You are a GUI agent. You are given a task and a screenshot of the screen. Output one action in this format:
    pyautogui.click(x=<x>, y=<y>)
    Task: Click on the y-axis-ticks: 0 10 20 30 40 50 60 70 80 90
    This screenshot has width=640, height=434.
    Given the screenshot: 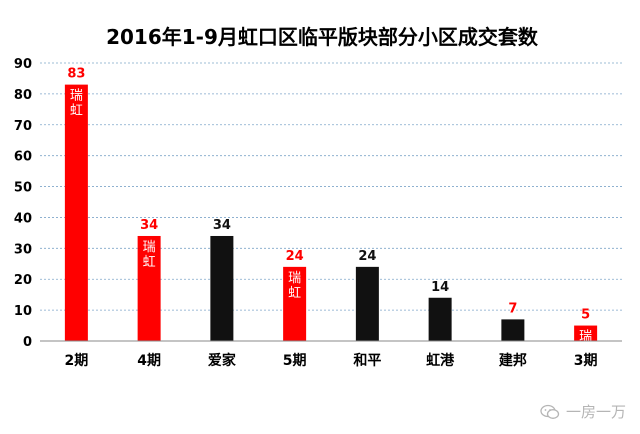 What is the action you would take?
    pyautogui.click(x=23, y=203)
    